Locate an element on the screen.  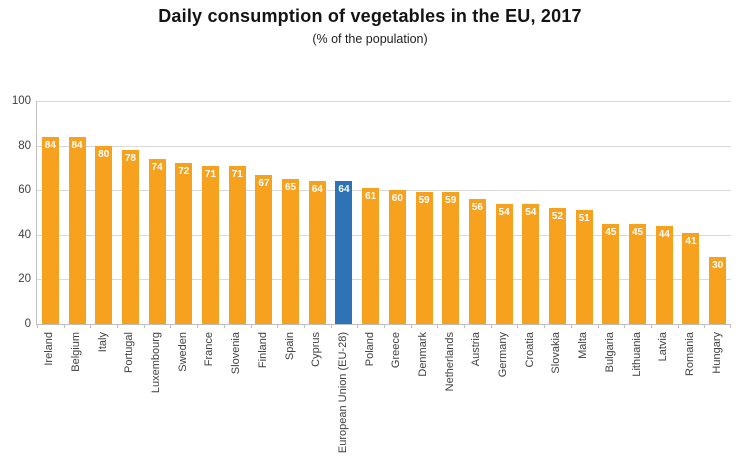
bar-column-germany: 54 is located at coordinates (504, 263).